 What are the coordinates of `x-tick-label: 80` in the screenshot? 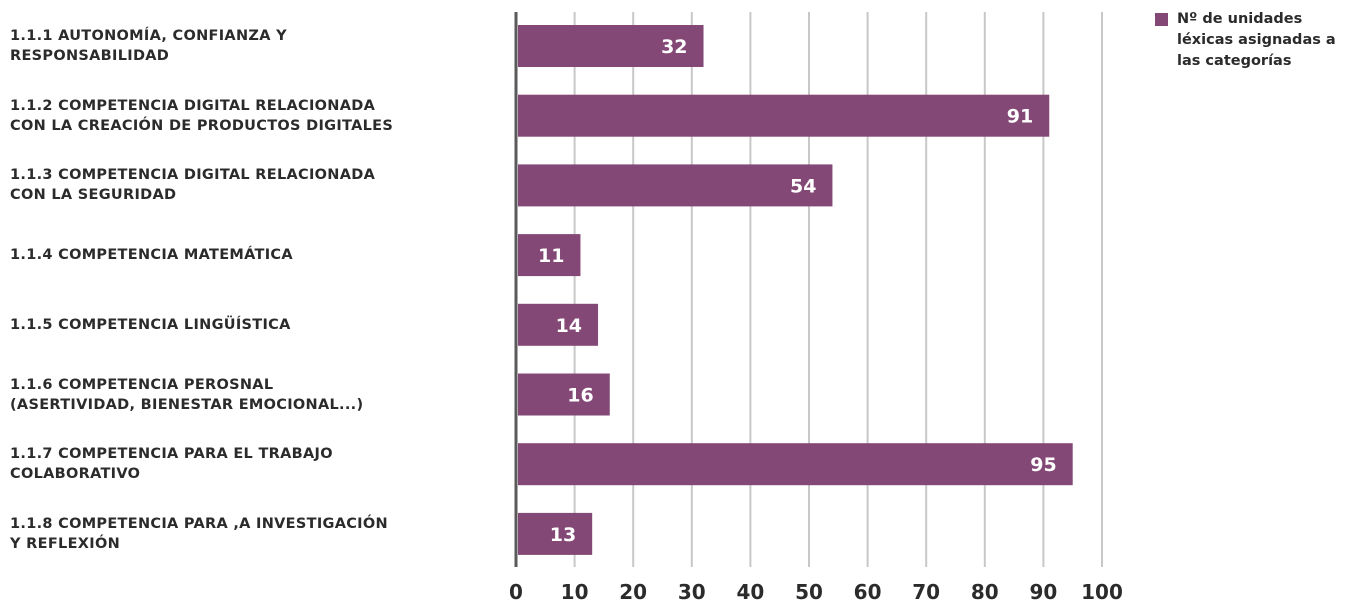 It's located at (985, 592).